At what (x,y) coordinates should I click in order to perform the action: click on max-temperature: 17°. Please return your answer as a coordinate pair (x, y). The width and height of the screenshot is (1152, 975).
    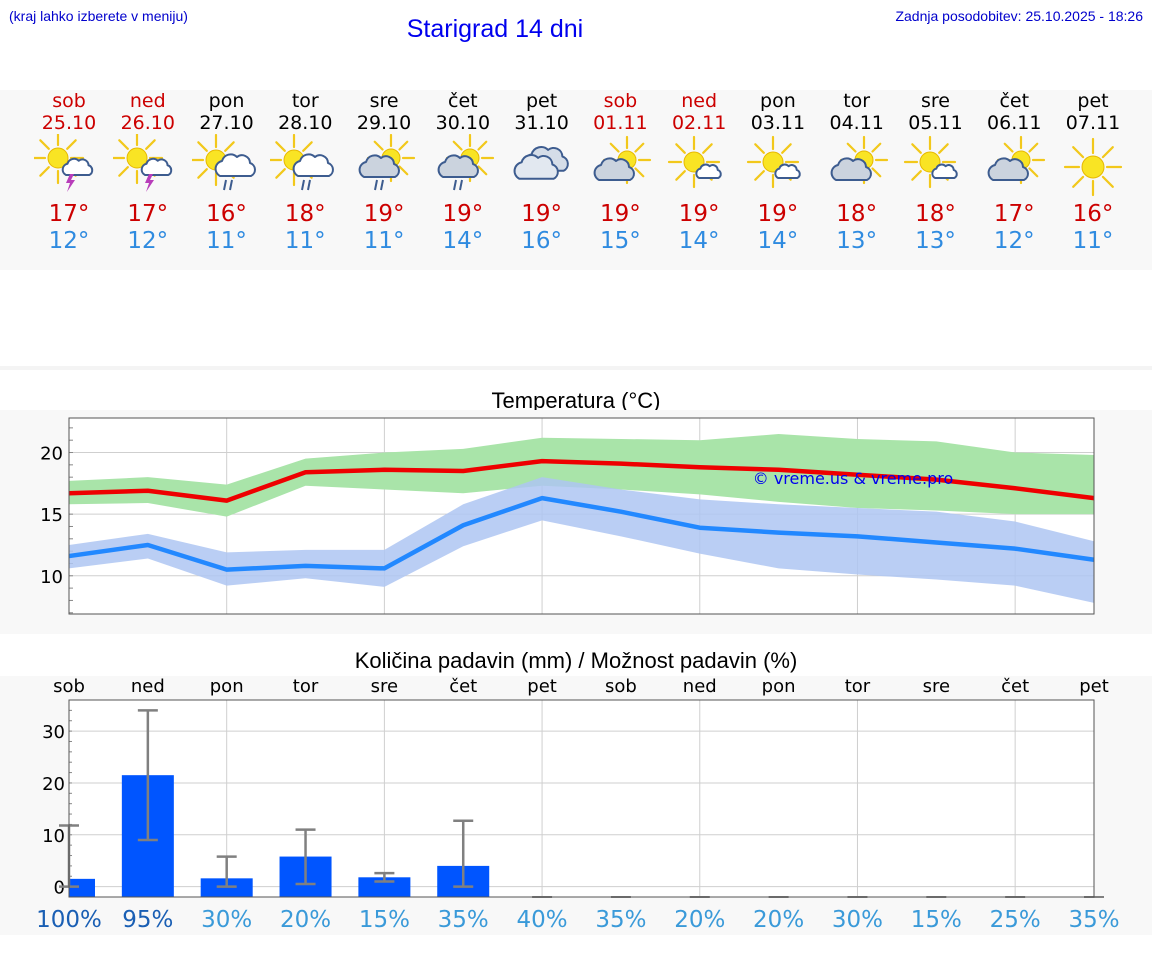
    Looking at the image, I should click on (1014, 214).